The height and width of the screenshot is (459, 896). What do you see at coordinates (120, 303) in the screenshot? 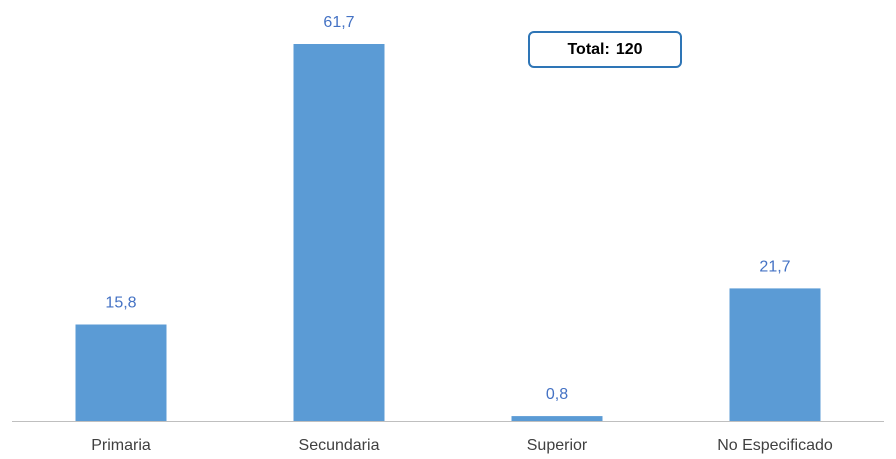
I see `data-label: 15,8` at bounding box center [120, 303].